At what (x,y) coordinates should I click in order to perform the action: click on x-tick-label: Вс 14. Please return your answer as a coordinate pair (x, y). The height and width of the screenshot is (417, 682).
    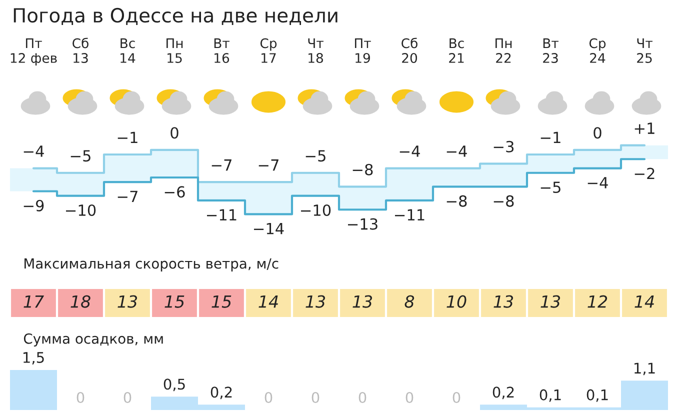
    Looking at the image, I should click on (128, 50).